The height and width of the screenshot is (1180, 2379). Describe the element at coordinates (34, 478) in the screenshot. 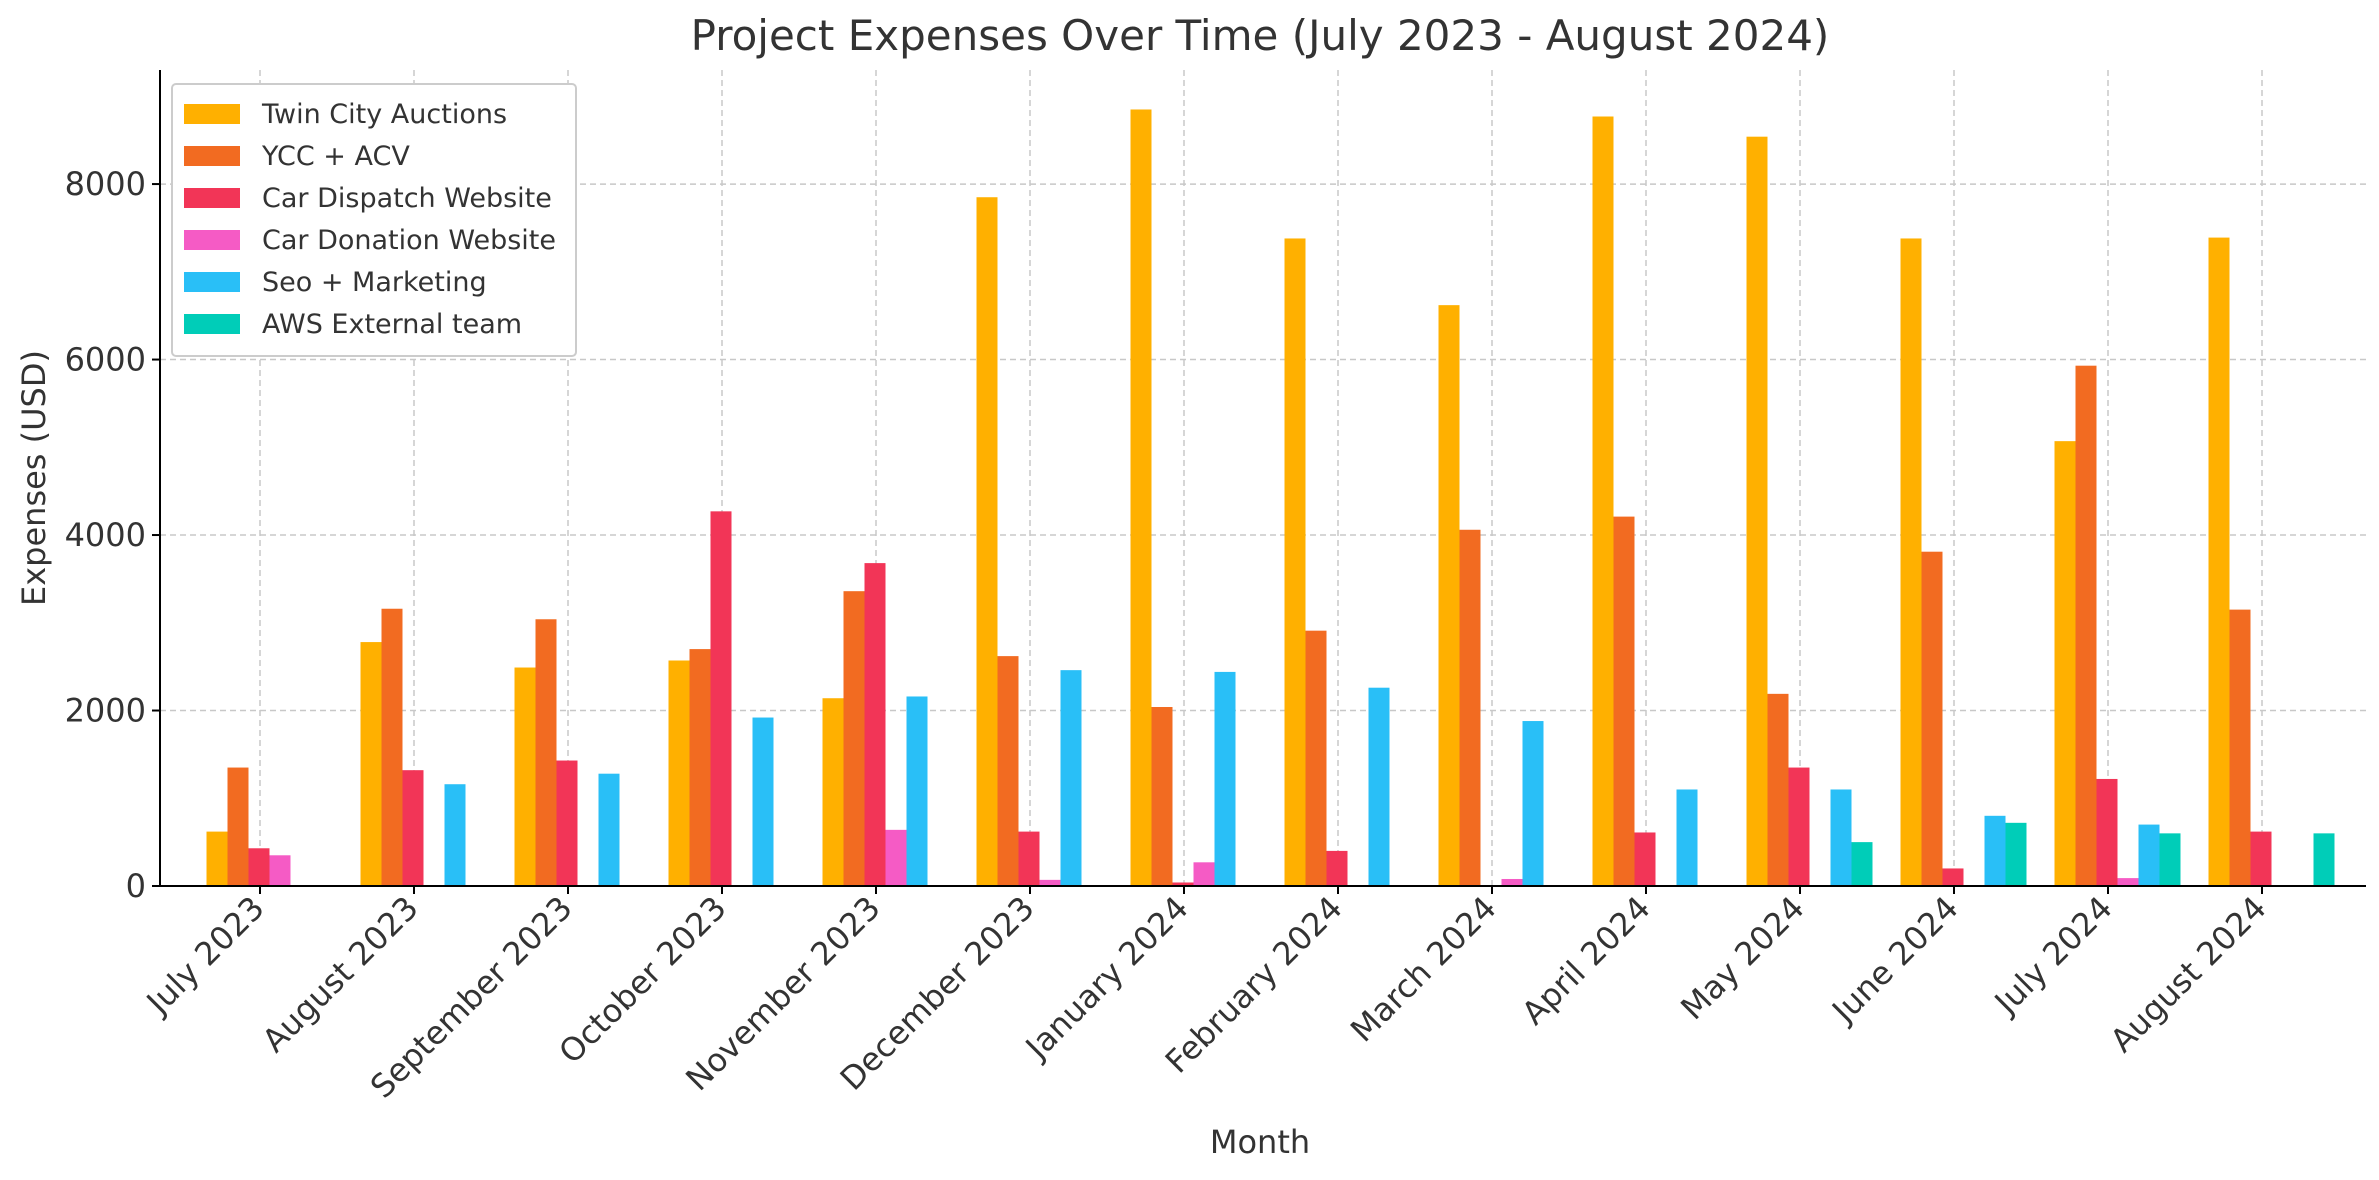

I see `y-axis-label: Expenses (USD)` at that location.